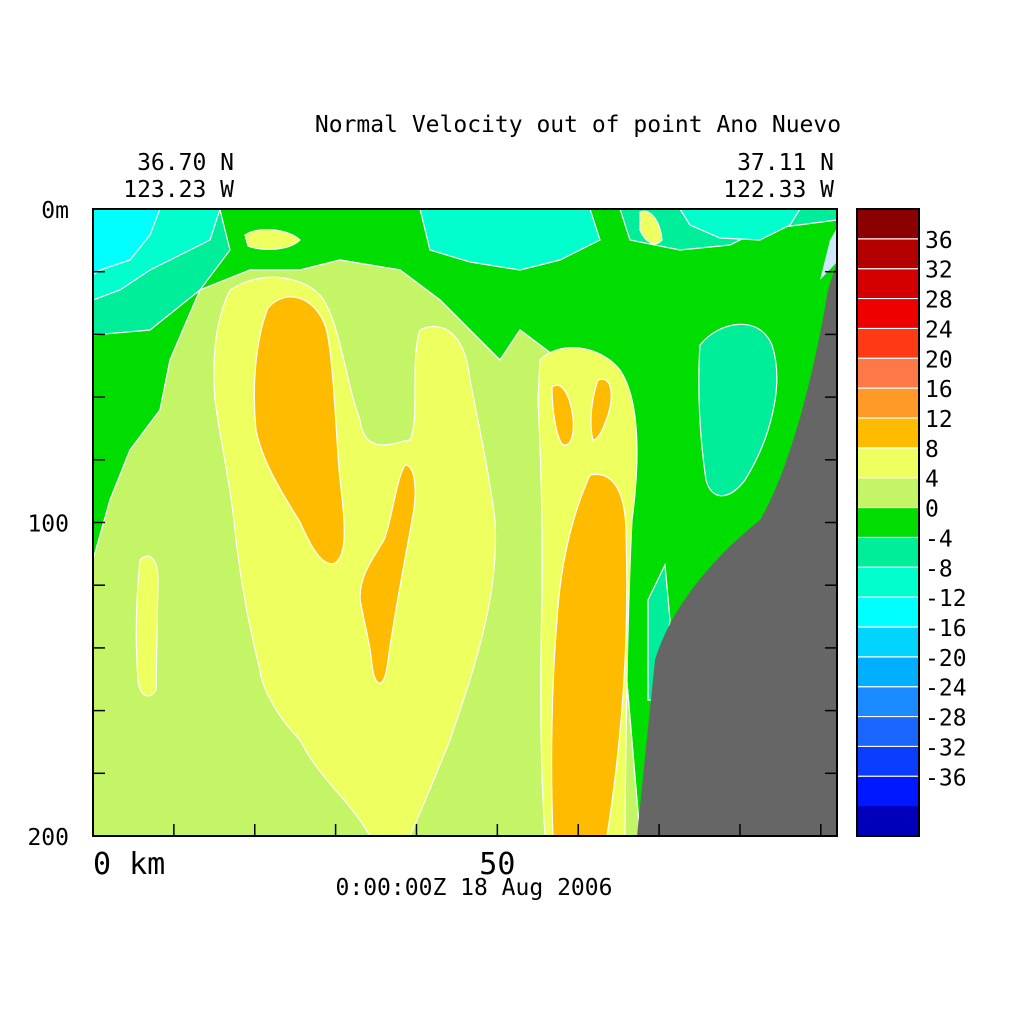 The height and width of the screenshot is (1024, 1024). I want to click on colorbar-label: -4, so click(939, 539).